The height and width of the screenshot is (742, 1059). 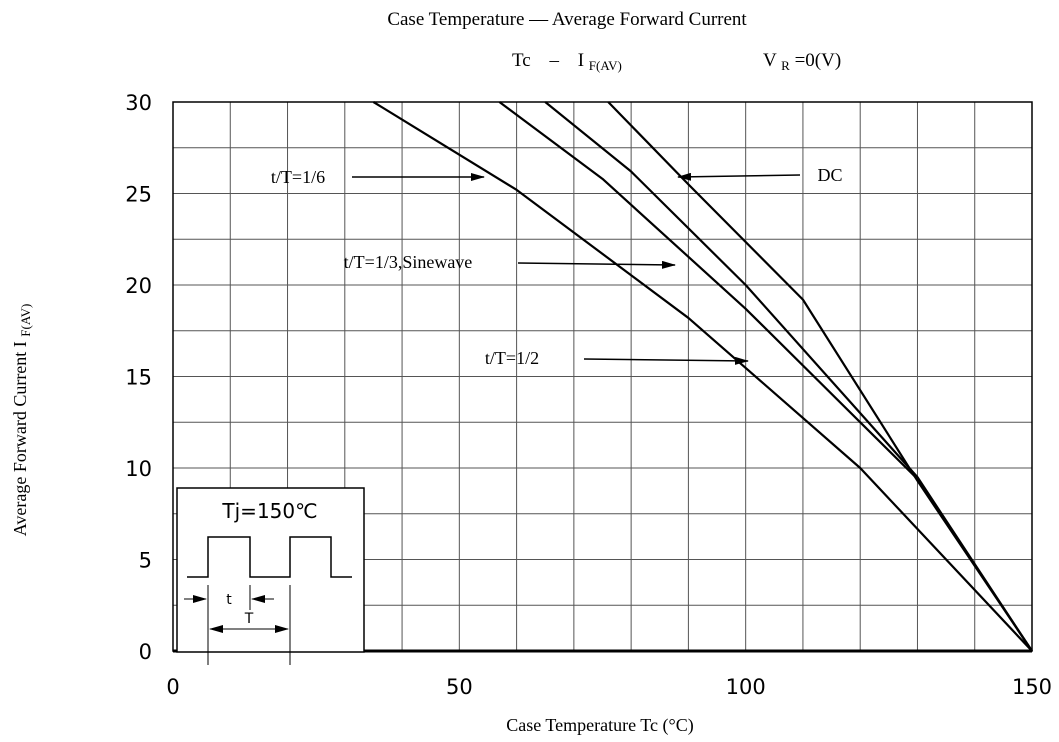 What do you see at coordinates (605, 65) in the screenshot?
I see `subtitle-current-sub: F(AV)` at bounding box center [605, 65].